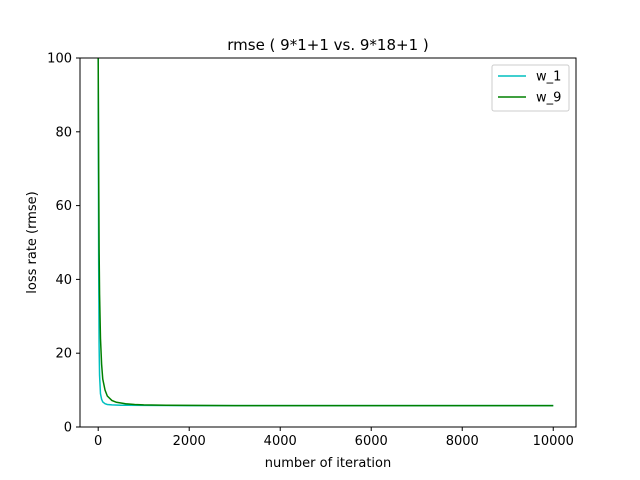 This screenshot has width=640, height=480. Describe the element at coordinates (189, 441) in the screenshot. I see `x-tick-label: 2000` at that location.